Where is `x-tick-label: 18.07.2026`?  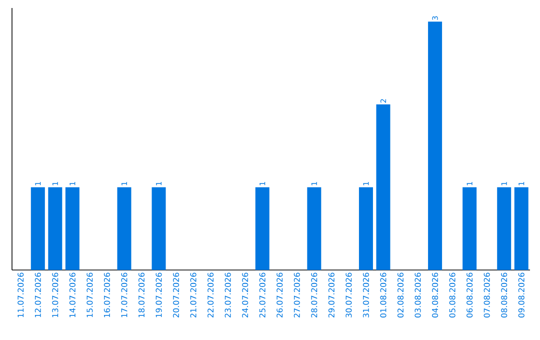
x-tick-label: 18.07.2026 is located at coordinates (141, 295).